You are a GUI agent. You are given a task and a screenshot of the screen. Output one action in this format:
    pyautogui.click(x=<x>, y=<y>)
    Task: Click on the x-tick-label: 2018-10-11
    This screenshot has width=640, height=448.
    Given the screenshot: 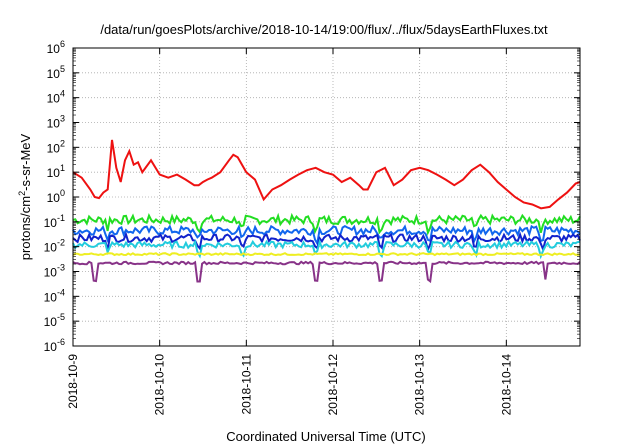 What is the action you would take?
    pyautogui.click(x=246, y=384)
    